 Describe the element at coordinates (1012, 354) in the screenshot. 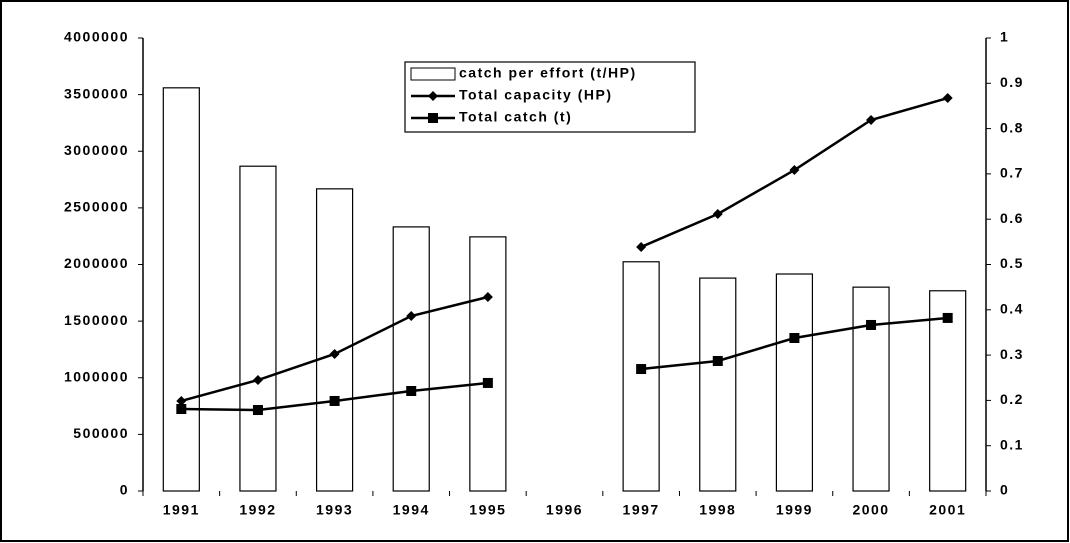

I see `y2-tick-label: 0.3` at that location.